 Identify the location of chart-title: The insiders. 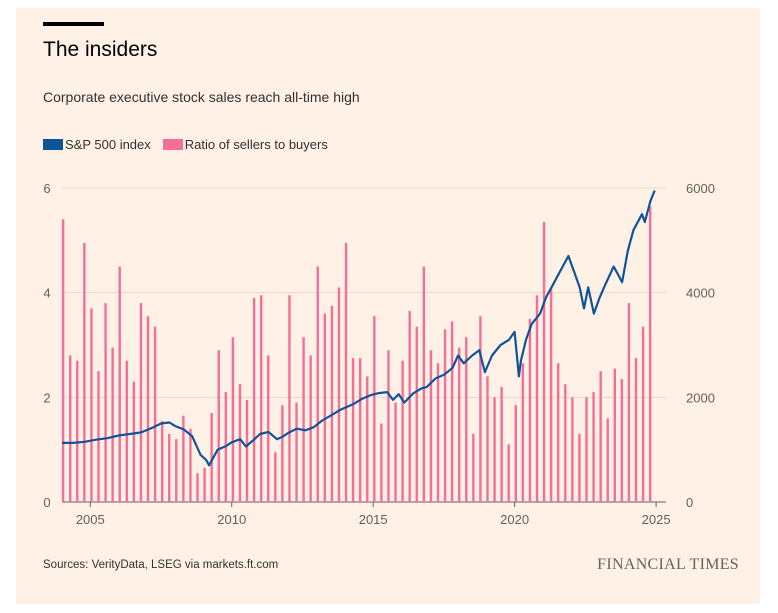
(100, 49).